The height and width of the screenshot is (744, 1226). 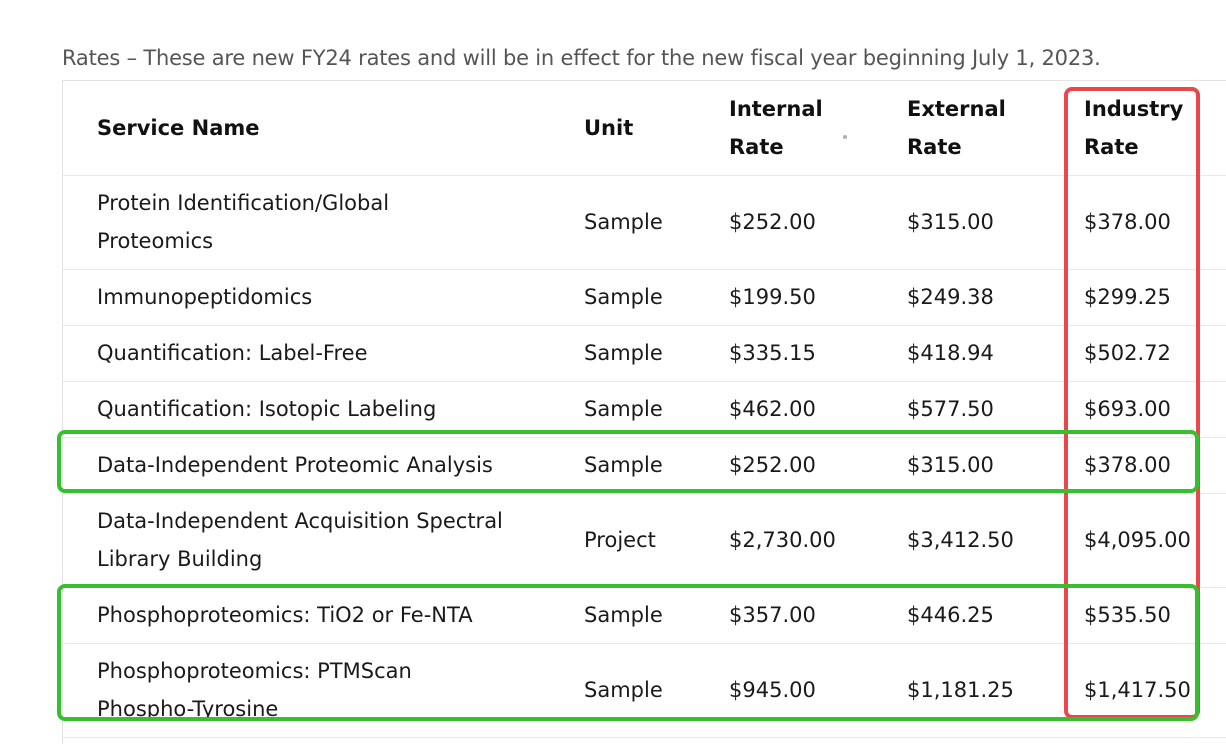 I want to click on service-name-cell: Data-Independent Proteomic Analysis, so click(x=323, y=465).